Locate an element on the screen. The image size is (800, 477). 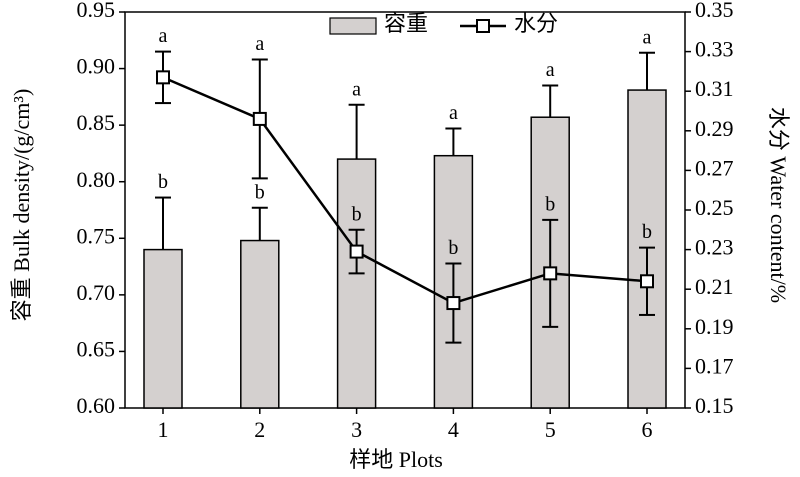
x-tick-label: 4 is located at coordinates (453, 429).